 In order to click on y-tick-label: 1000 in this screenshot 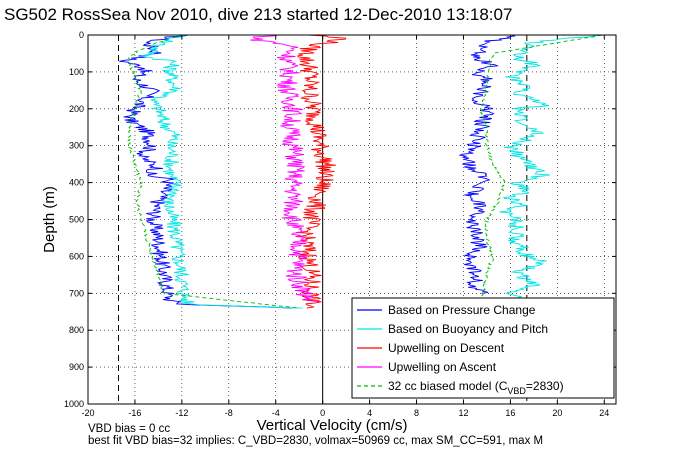, I will do `click(74, 404)`.